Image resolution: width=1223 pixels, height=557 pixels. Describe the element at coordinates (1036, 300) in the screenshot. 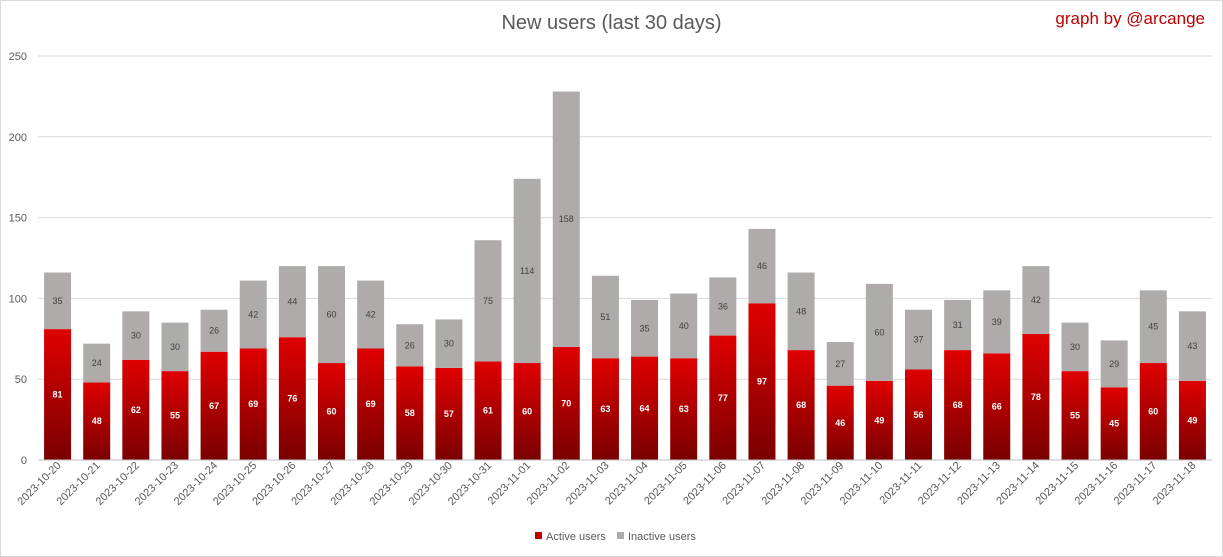

I see `value-label-inactive: 42` at that location.